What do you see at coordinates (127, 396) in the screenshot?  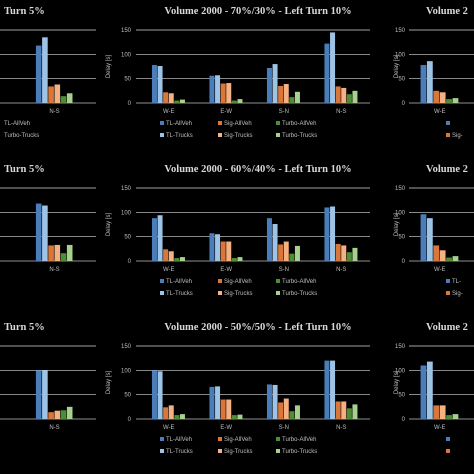 I see `y-tick-label: 50` at bounding box center [127, 396].